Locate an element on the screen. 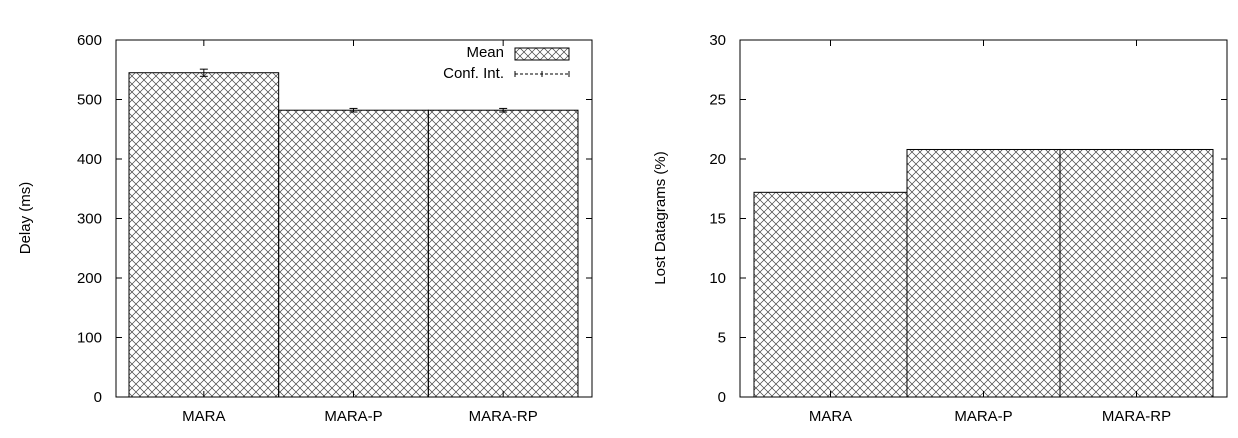  legend-mean-swatch is located at coordinates (542, 54).